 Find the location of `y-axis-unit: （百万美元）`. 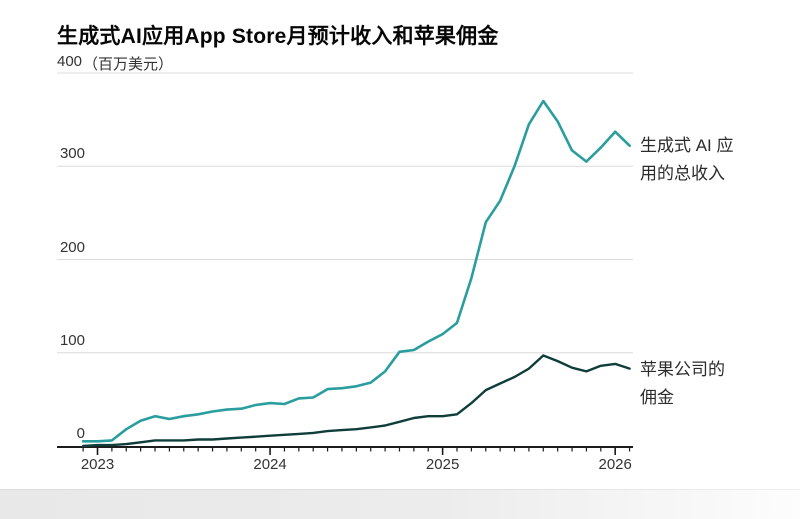

y-axis-unit: （百万美元） is located at coordinates (128, 64).